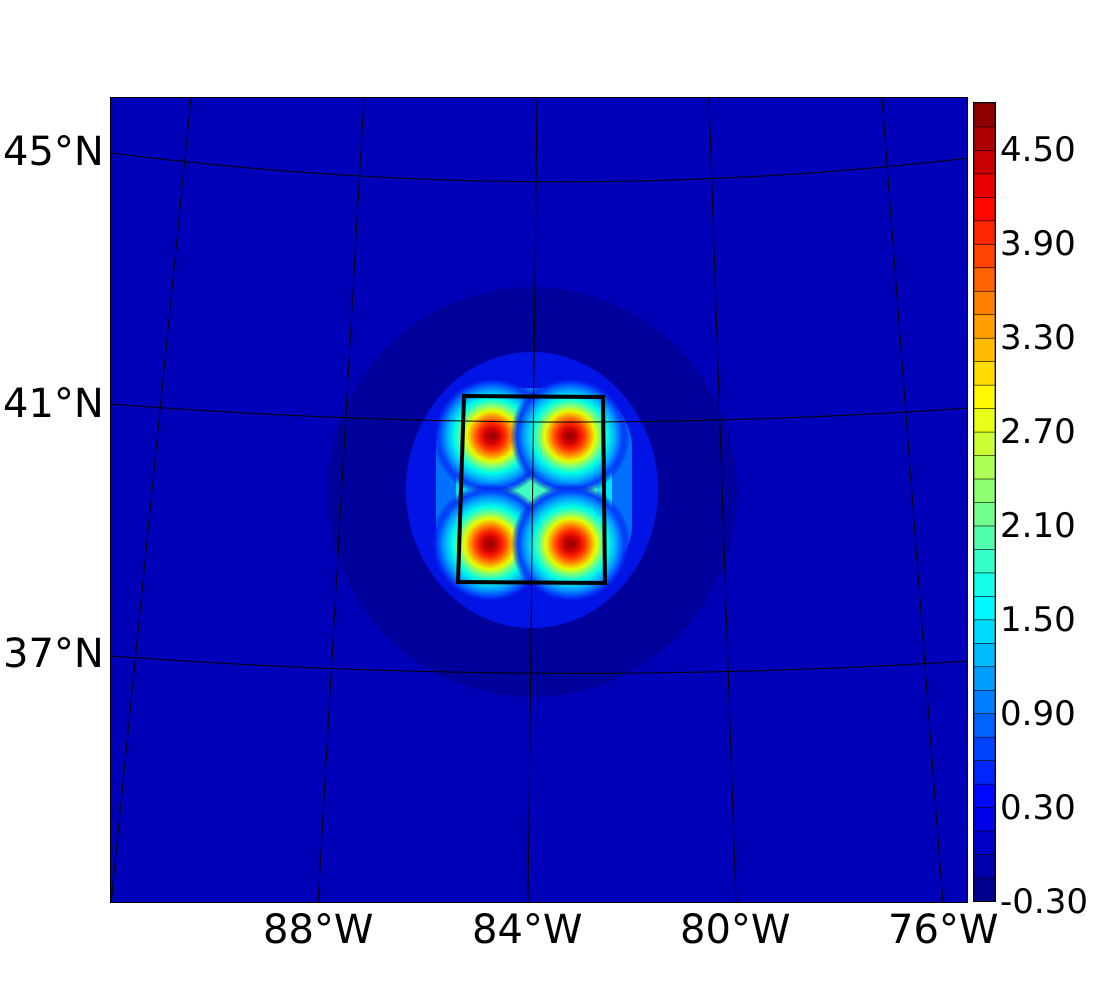 This screenshot has width=1100, height=1000. I want to click on colorbar-tick-minus-0-30: -0.30, so click(1044, 902).